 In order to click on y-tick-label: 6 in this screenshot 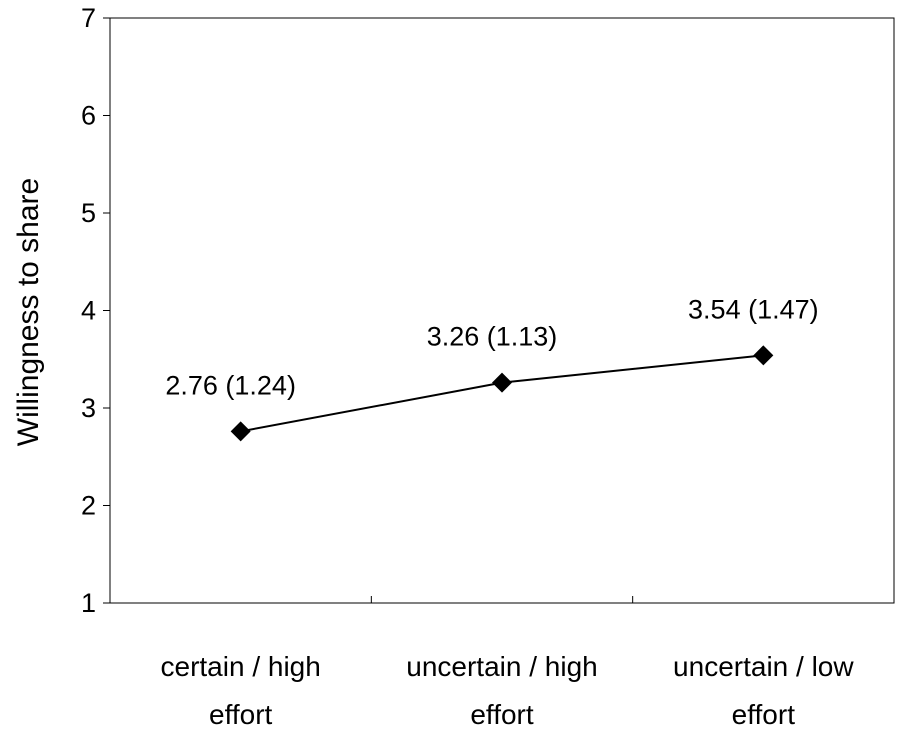, I will do `click(88, 116)`.